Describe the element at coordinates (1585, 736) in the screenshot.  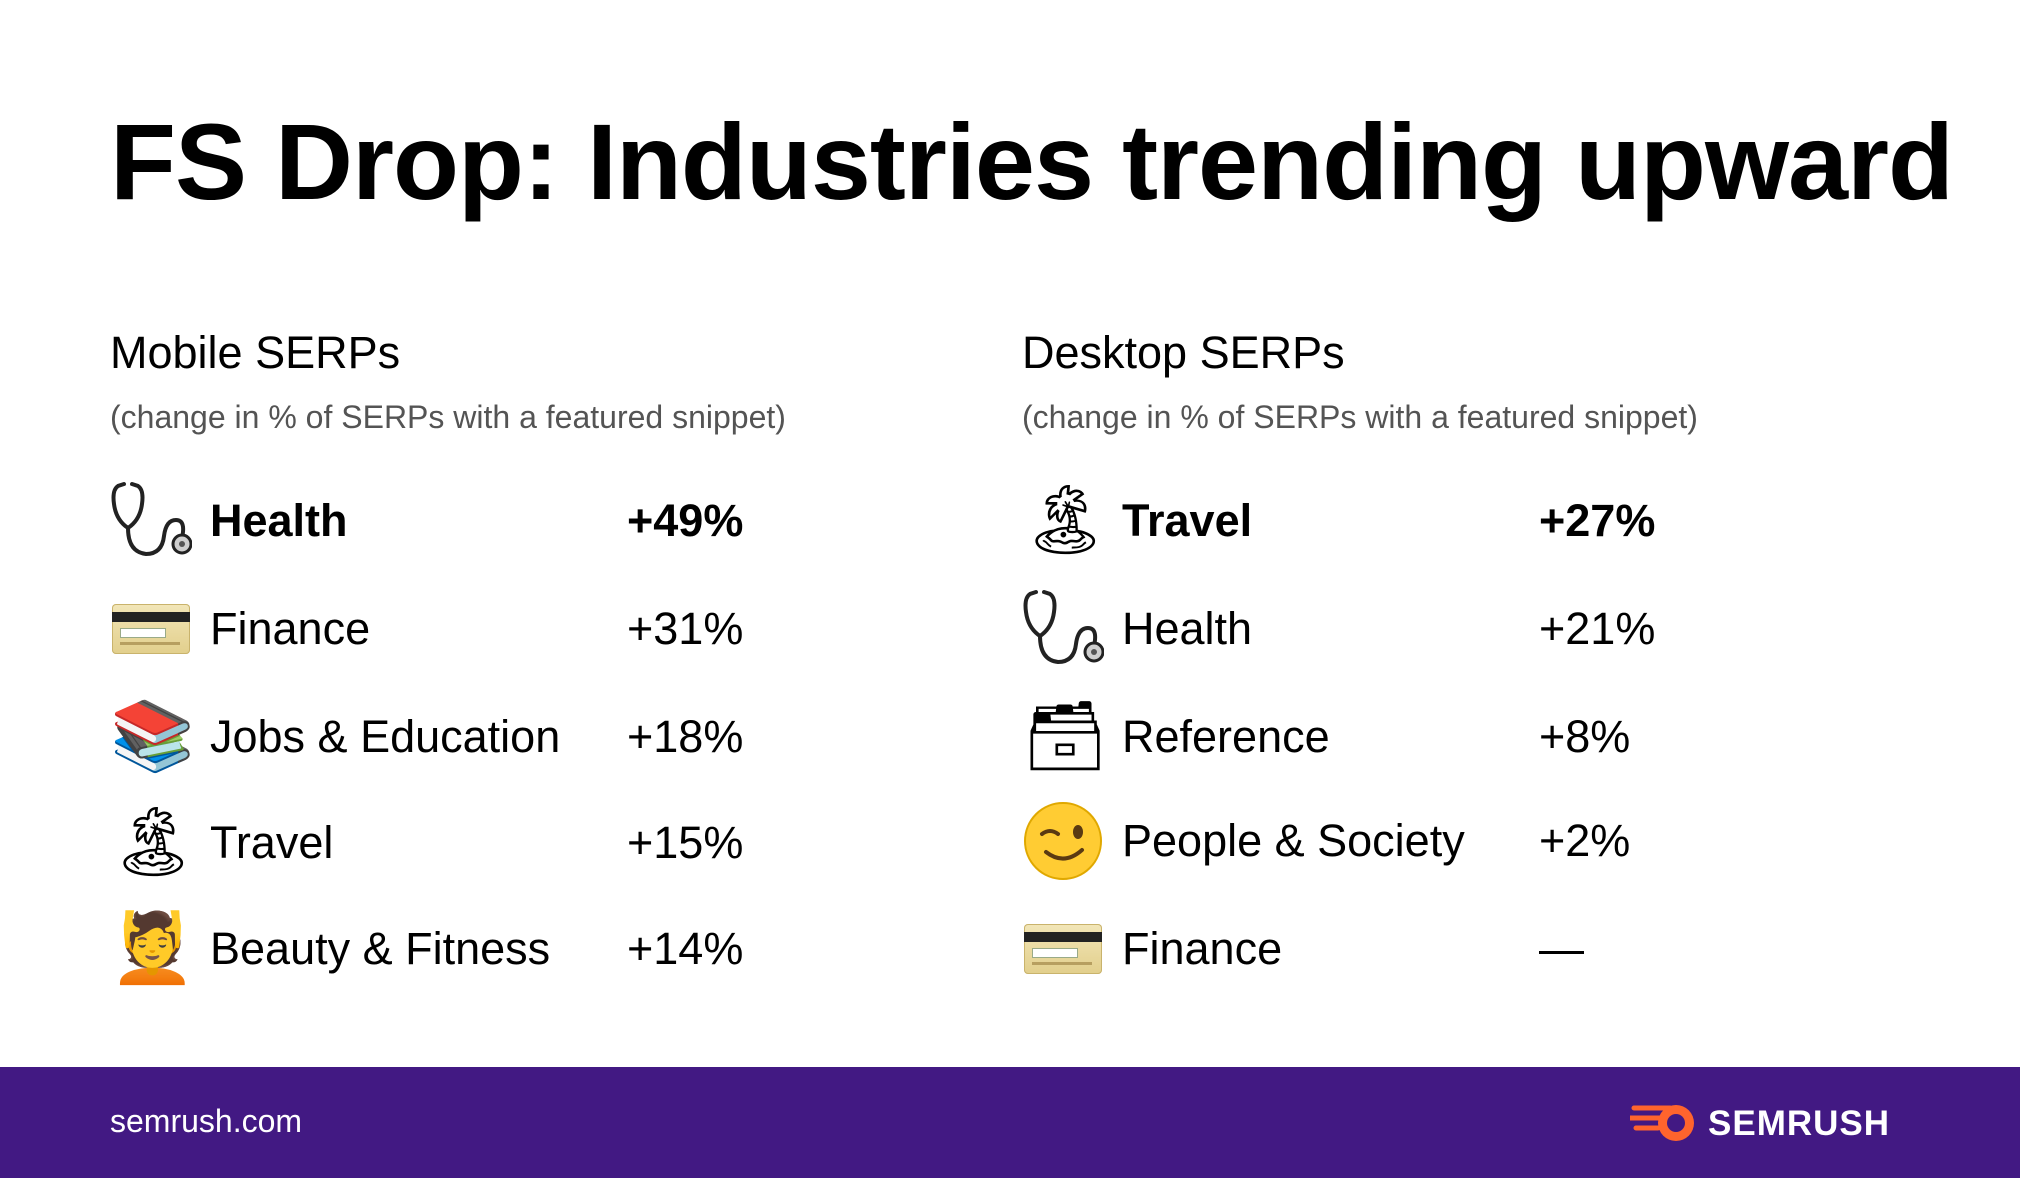
I see `row-value: +8%` at that location.